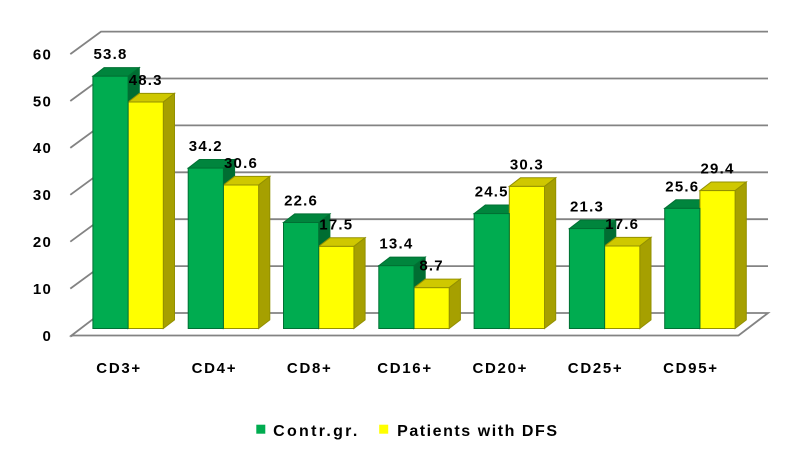  I want to click on svg-text: 8.7, so click(431, 266).